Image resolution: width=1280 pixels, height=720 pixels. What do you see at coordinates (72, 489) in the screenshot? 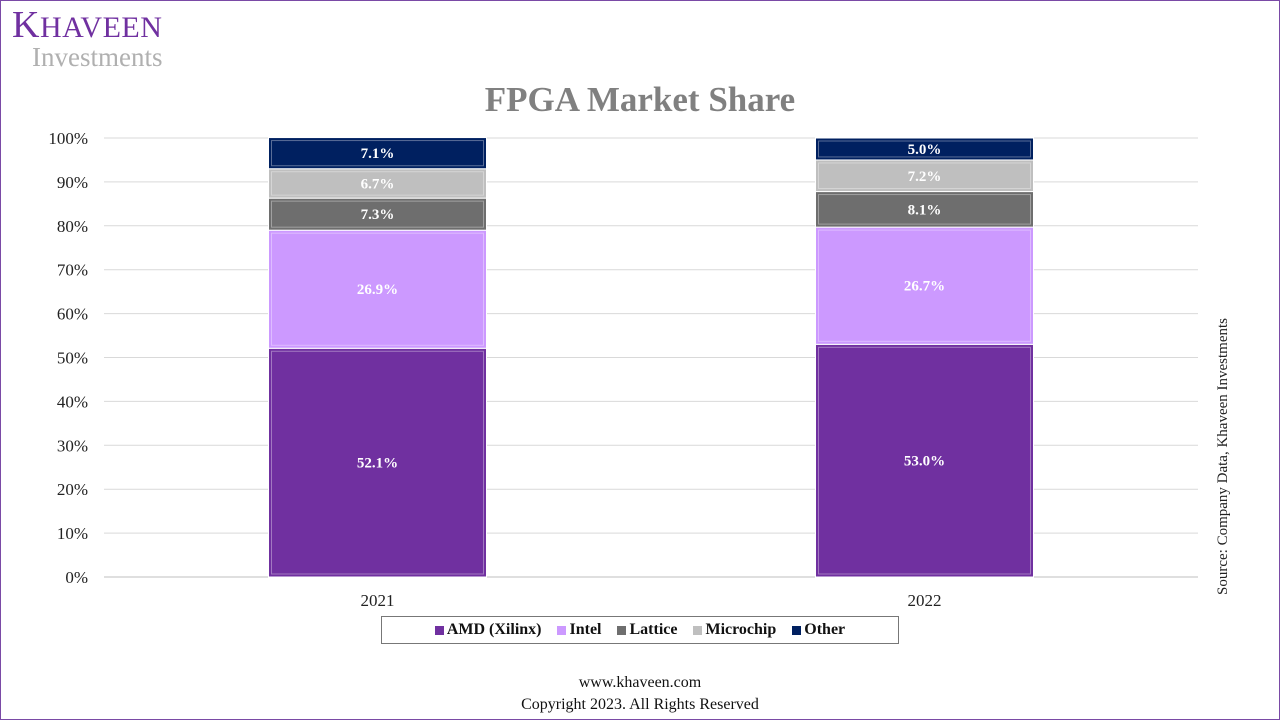
I see `y-tick-label: 20%` at bounding box center [72, 489].